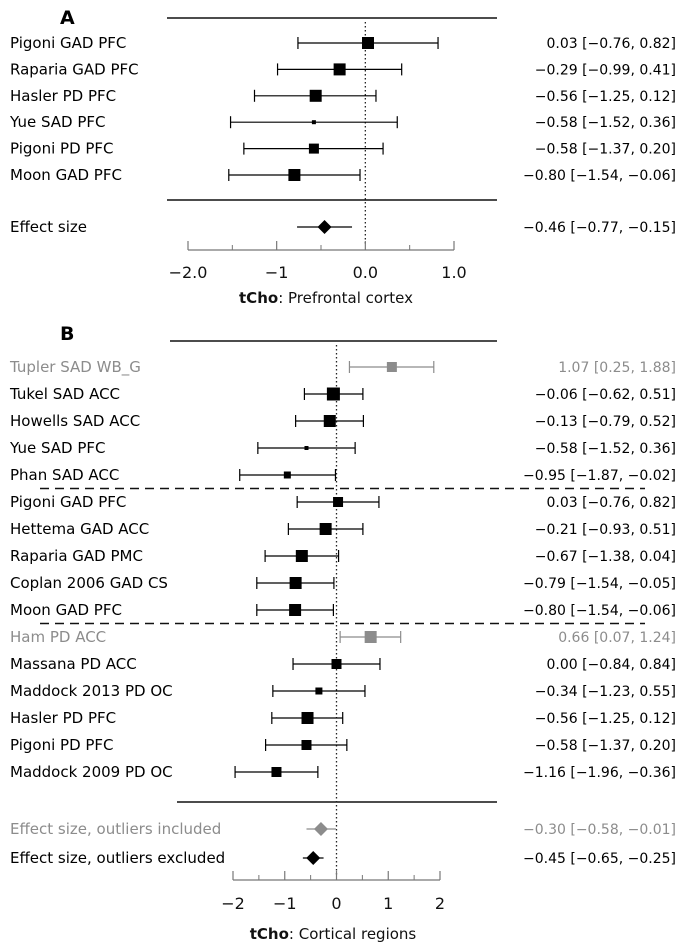 This screenshot has width=685, height=951. What do you see at coordinates (75, 367) in the screenshot?
I see `study-label: Tupler SAD WB_G` at bounding box center [75, 367].